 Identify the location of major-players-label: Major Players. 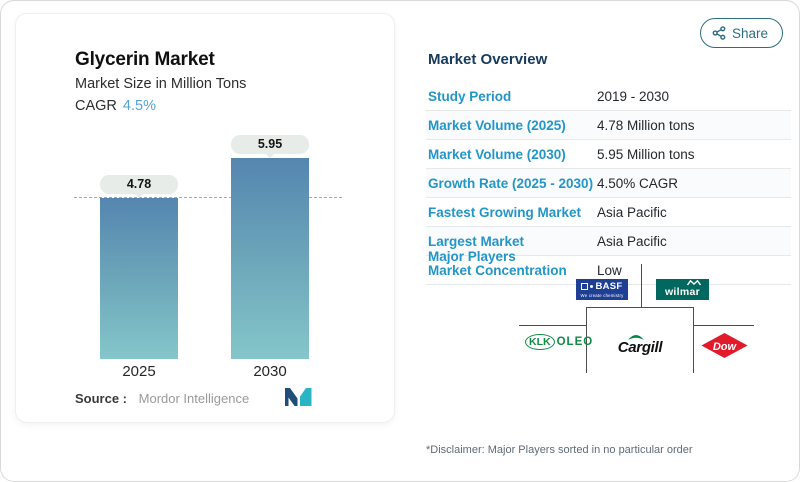
(472, 256).